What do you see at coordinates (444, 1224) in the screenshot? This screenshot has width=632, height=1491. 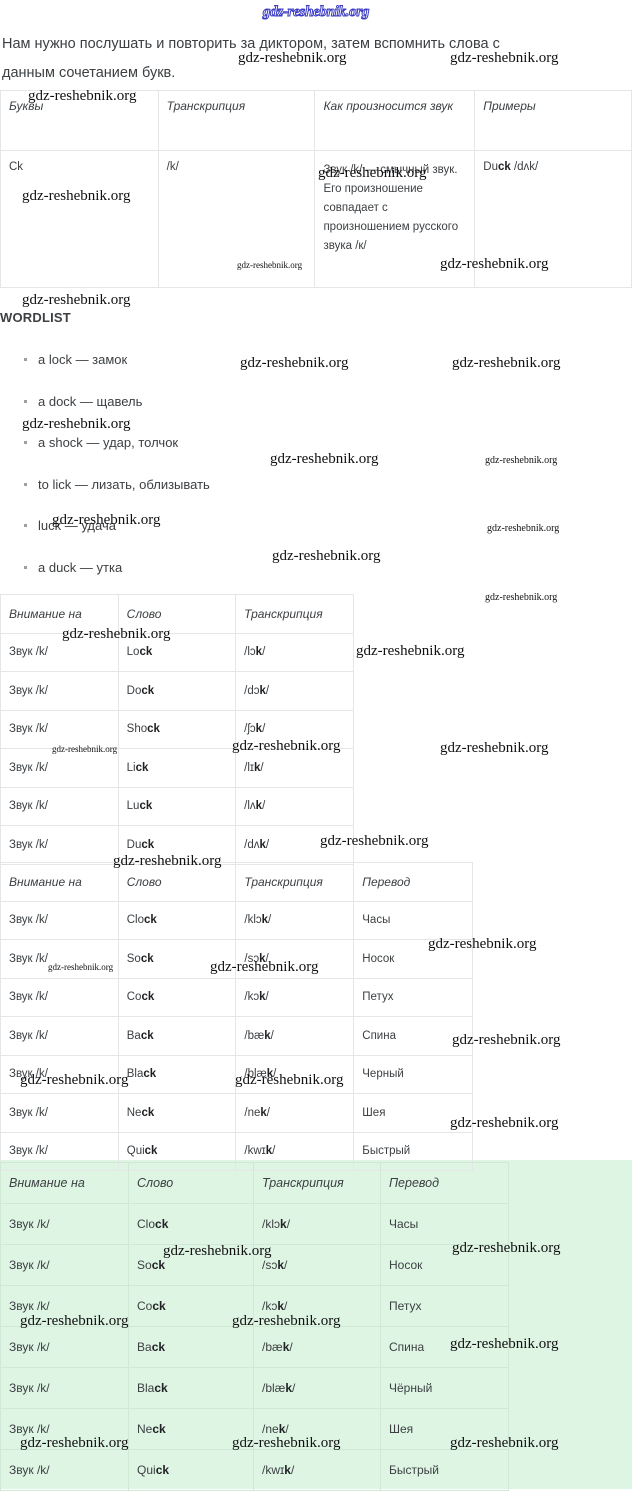 I see `cell-translation: Часы` at bounding box center [444, 1224].